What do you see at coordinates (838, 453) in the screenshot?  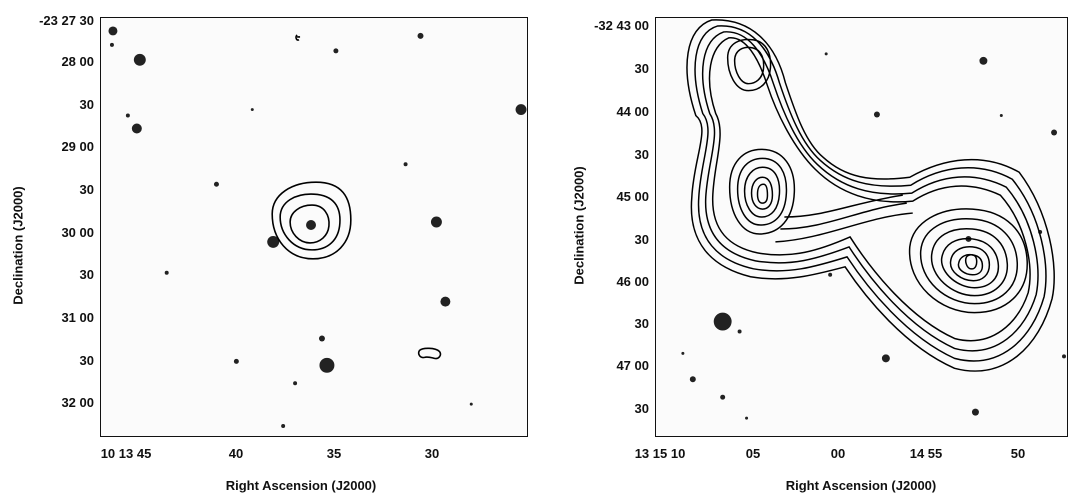 I see `x-tick-label: 00` at bounding box center [838, 453].